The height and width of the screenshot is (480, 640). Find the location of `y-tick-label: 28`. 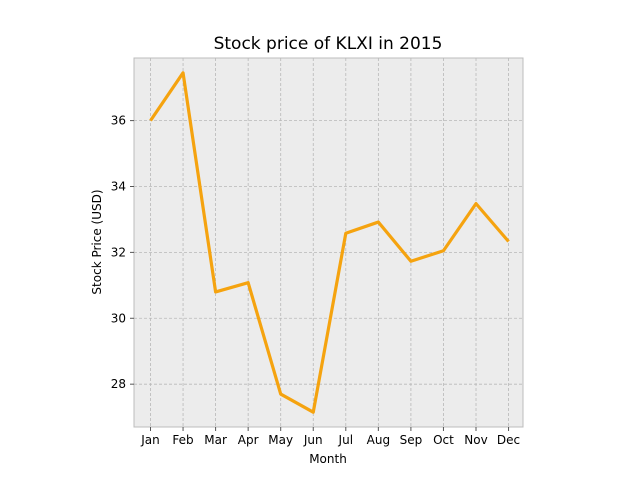

y-tick-label: 28 is located at coordinates (118, 384).